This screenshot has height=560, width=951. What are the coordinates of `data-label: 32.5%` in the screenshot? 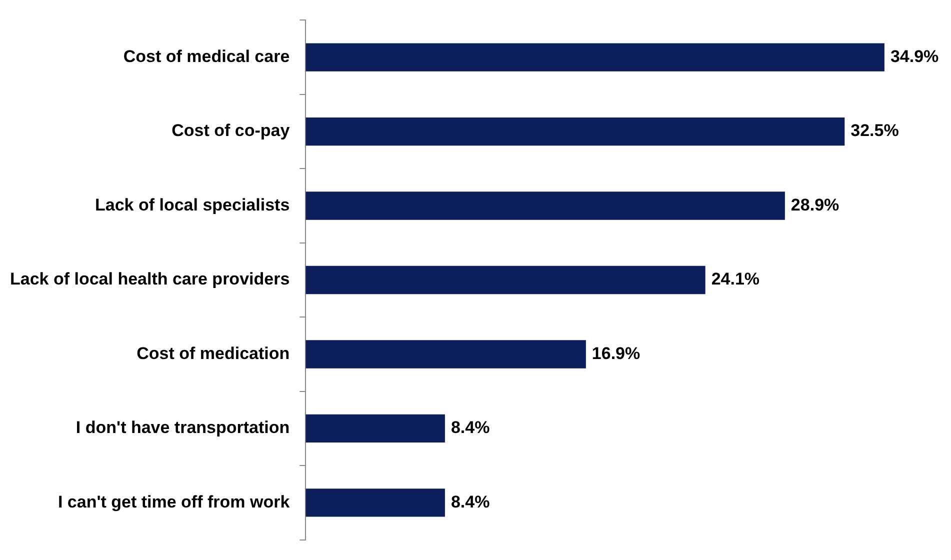 It's located at (874, 130).